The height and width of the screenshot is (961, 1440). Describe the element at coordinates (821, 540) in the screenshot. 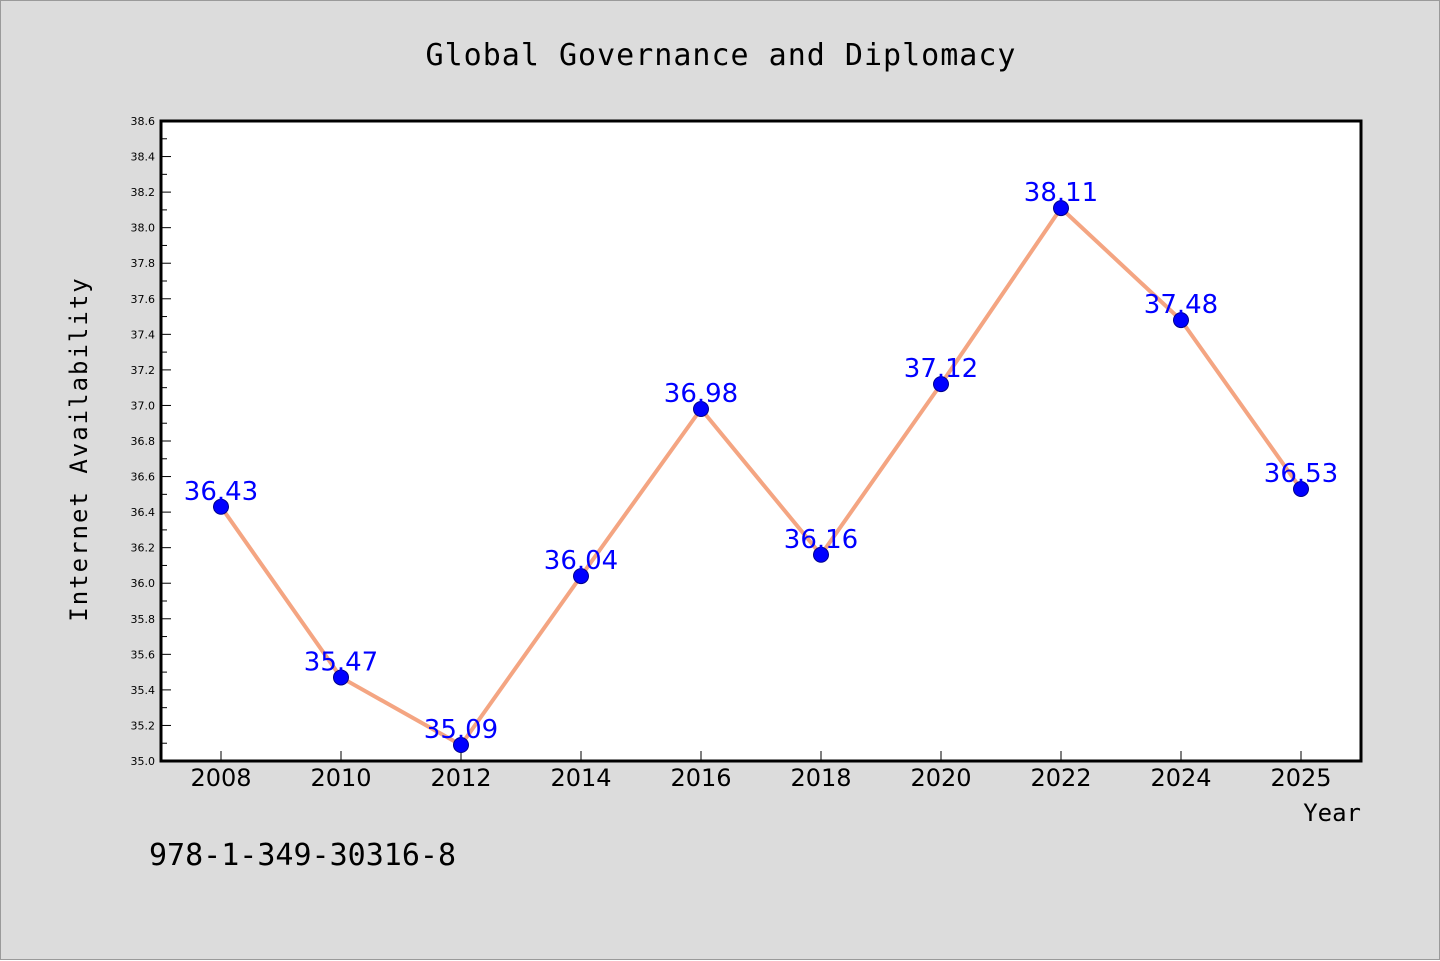

I see `data-label: 36.16` at that location.